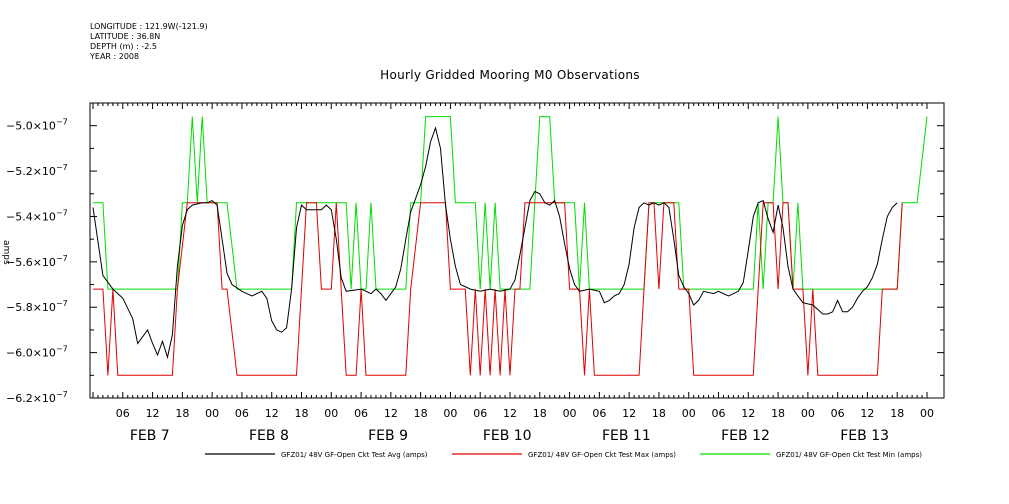  Describe the element at coordinates (354, 455) in the screenshot. I see `legend-label-0: GFZ01/ 48V GF-Open Ckt Test Avg (amps)` at that location.